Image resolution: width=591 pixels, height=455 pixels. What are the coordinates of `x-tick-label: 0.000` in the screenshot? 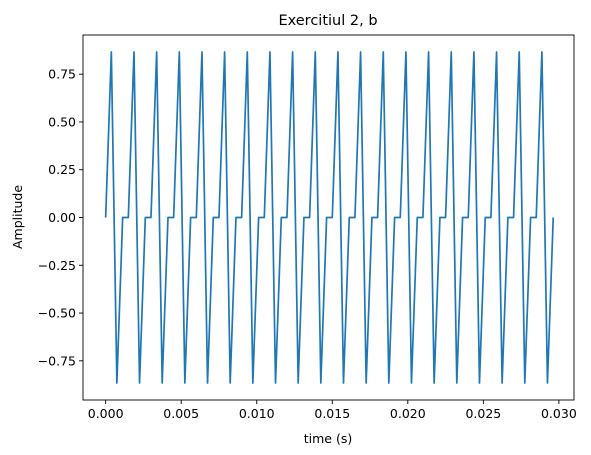 It's located at (106, 413).